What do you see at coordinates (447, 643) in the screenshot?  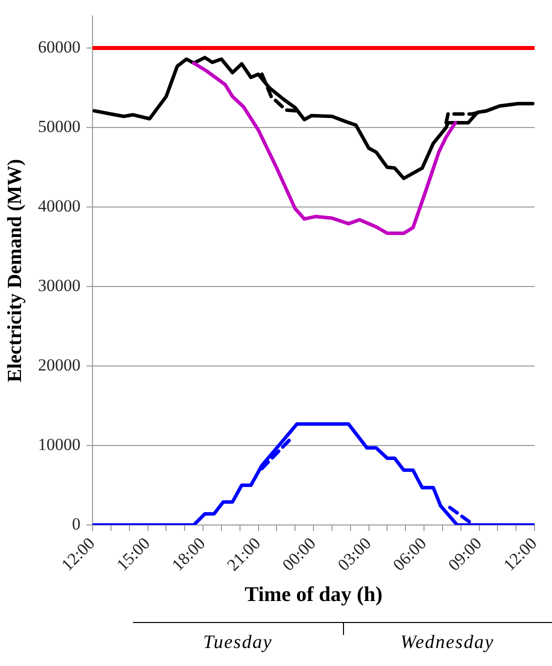 I see `text: Wednesday` at bounding box center [447, 643].